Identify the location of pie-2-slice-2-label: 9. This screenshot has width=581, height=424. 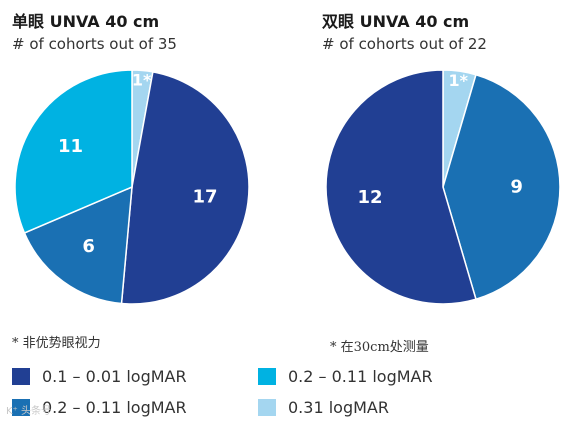
(516, 187).